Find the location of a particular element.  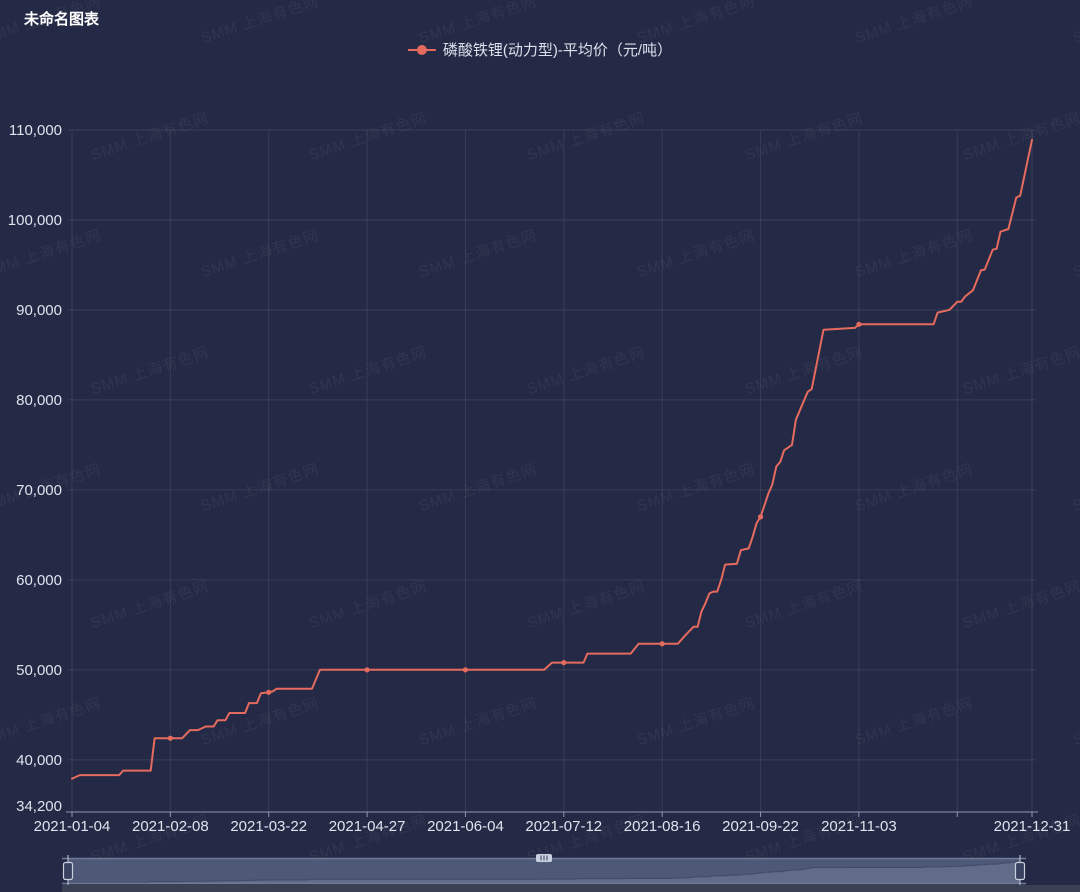

datazoom-selected-range is located at coordinates (544, 871).